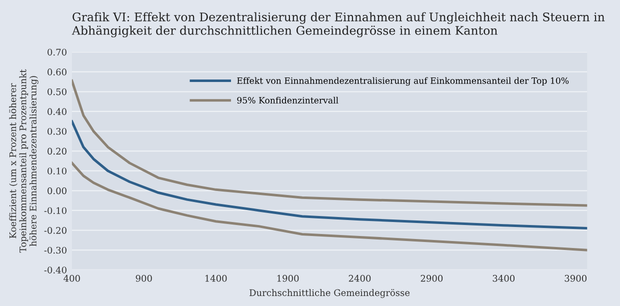 The height and width of the screenshot is (306, 620). What do you see at coordinates (338, 25) in the screenshot?
I see `chart-title: Grafik VI: Effekt von Dezentralisierung der Einnahmen auf Ungleichheit nach Steuern in Abhängigkeit der durchschnittlichen Gemeindegrösse in einem Kanton` at bounding box center [338, 25].